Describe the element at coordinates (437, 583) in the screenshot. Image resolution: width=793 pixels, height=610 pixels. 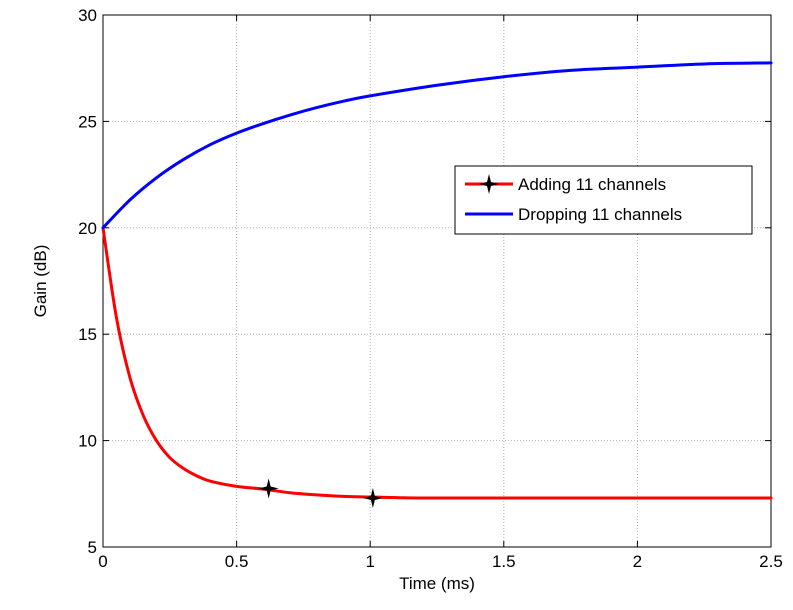
I see `x-axis-label: Time (ms)` at that location.